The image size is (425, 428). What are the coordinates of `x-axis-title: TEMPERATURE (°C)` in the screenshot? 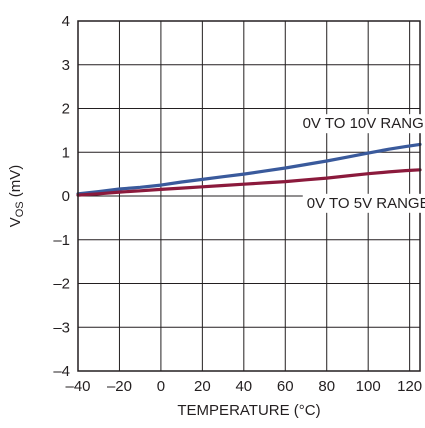 It's located at (248, 410).